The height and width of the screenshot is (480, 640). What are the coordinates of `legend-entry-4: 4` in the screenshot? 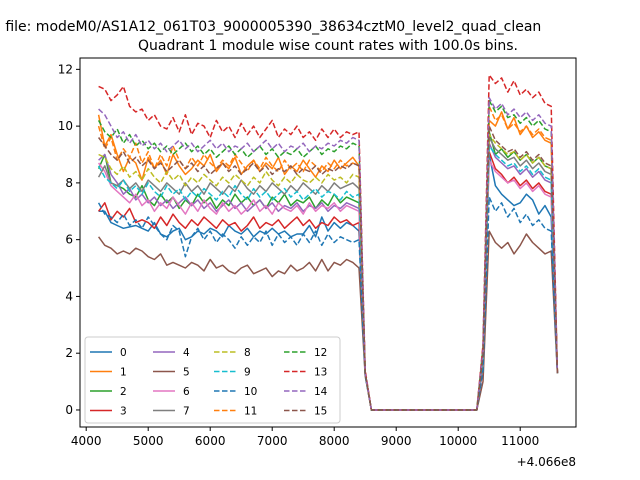 It's located at (171, 353).